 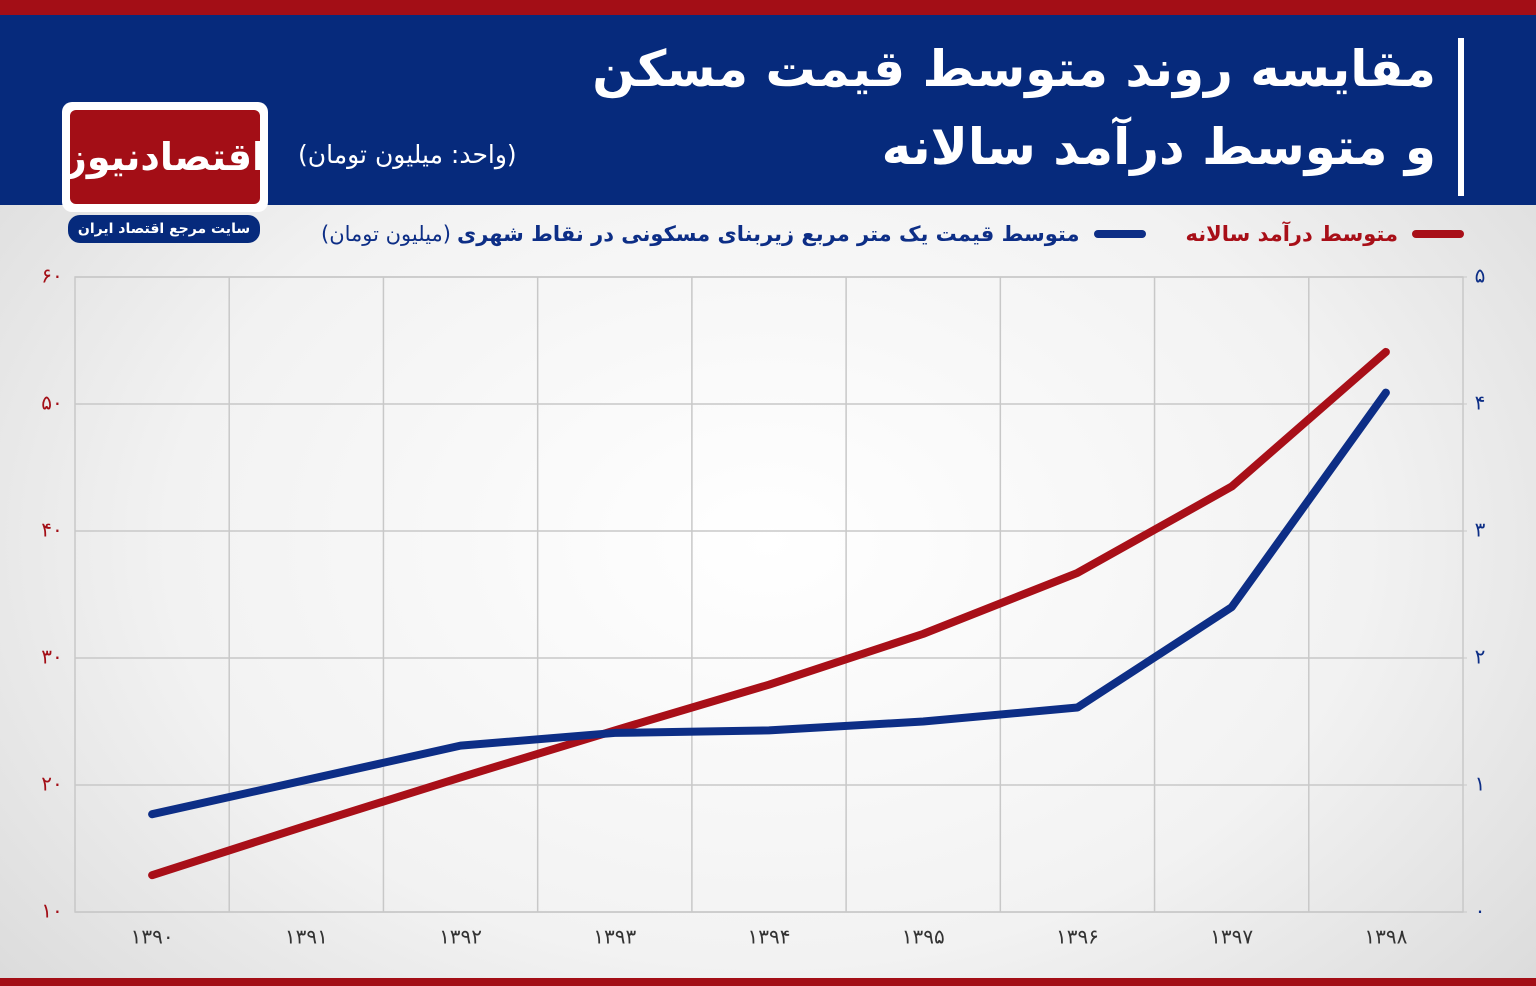 What do you see at coordinates (1480, 784) in the screenshot?
I see `y2-tick-label: ۱` at bounding box center [1480, 784].